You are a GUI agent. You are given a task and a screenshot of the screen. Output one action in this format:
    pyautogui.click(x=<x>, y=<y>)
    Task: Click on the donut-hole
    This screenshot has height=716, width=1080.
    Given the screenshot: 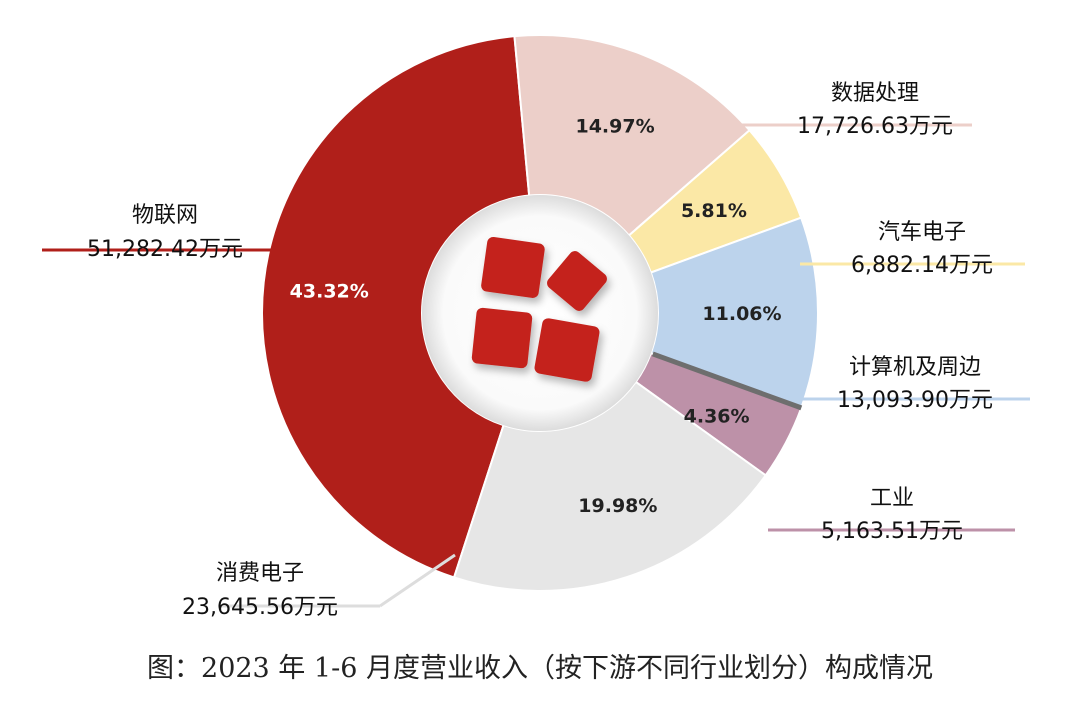 What is the action you would take?
    pyautogui.click(x=540, y=313)
    